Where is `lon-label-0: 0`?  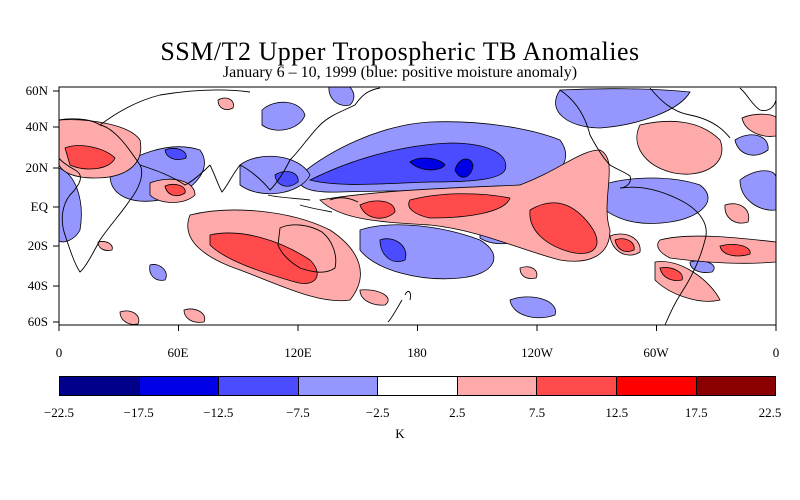
lon-label-0: 0 is located at coordinates (59, 352).